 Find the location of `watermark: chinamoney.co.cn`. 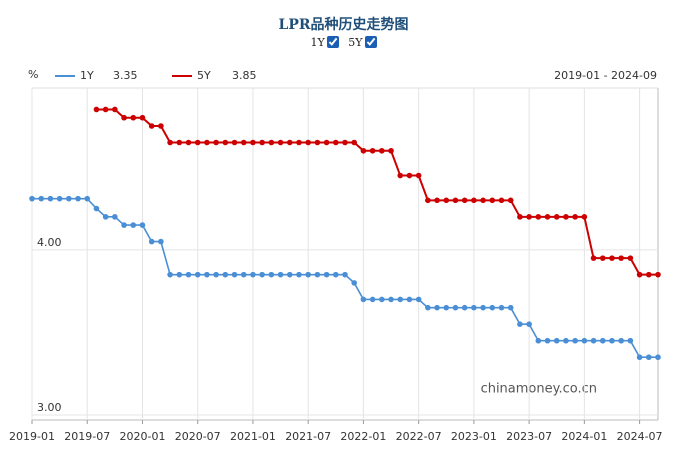

watermark: chinamoney.co.cn is located at coordinates (539, 389).